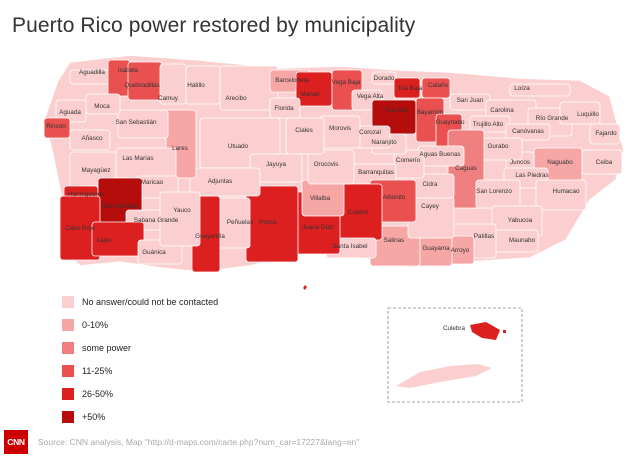 Image resolution: width=640 pixels, height=456 pixels. Describe the element at coordinates (268, 222) in the screenshot. I see `municipality-label-ponce: Ponce` at that location.